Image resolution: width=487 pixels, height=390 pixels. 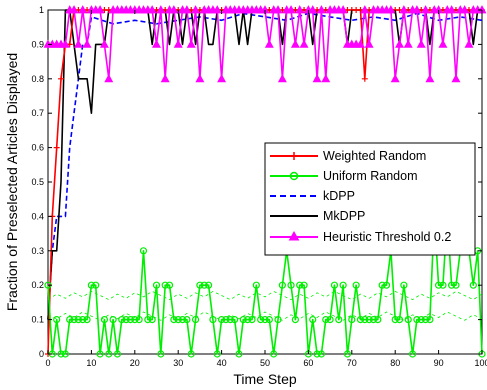 I want to click on x-tick-label: 50, so click(x=265, y=363).